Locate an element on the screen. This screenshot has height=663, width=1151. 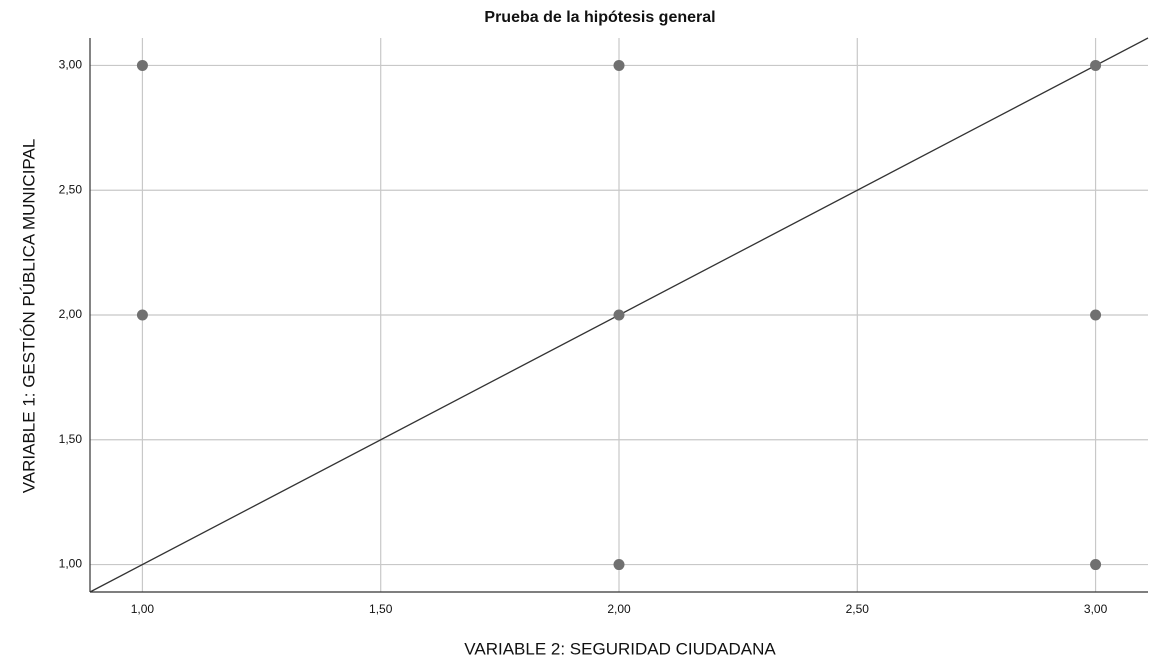
y-tick-label: 3,00 is located at coordinates (71, 65).